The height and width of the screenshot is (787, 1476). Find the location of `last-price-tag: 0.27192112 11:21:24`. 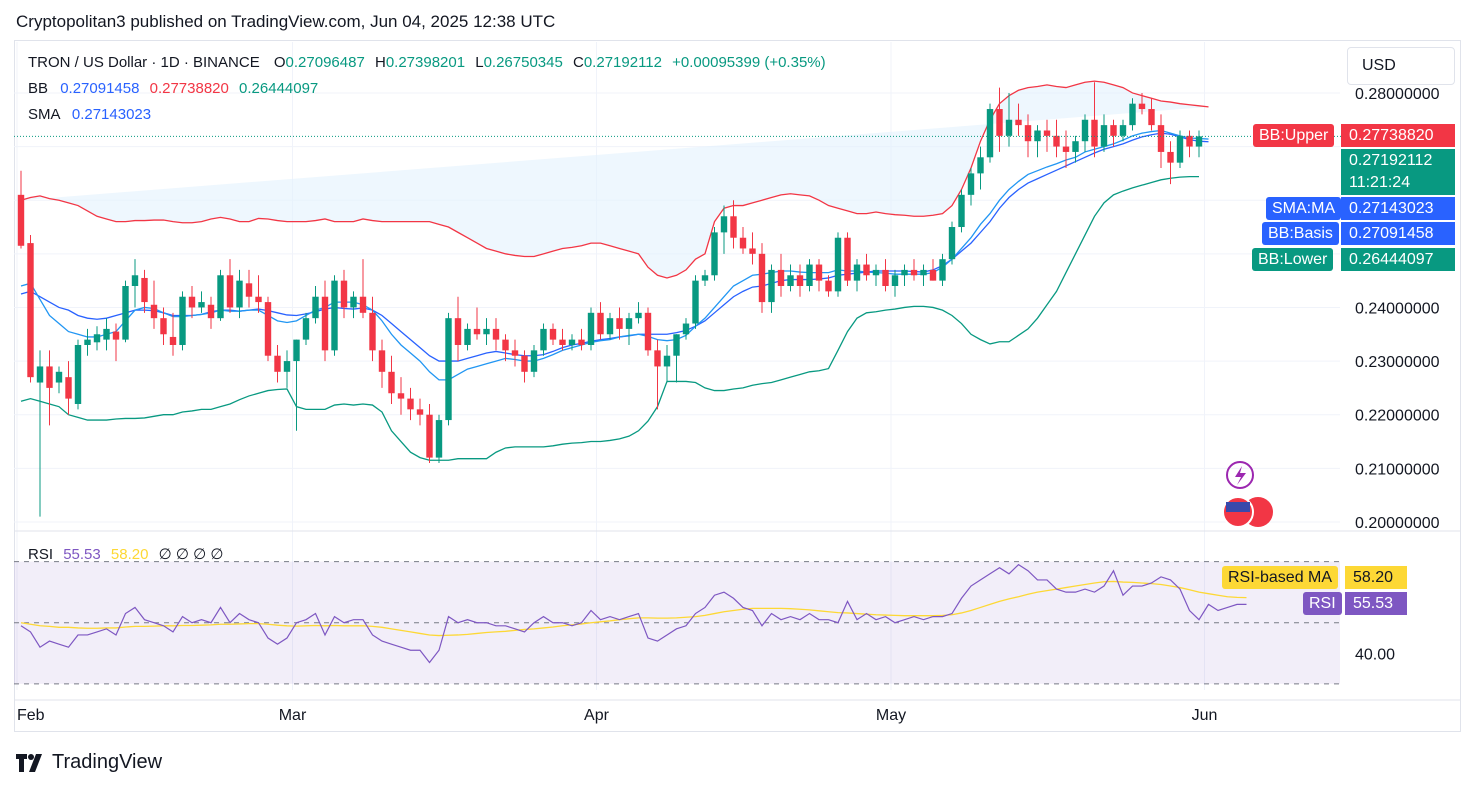

last-price-tag: 0.27192112 11:21:24 is located at coordinates (1398, 172).